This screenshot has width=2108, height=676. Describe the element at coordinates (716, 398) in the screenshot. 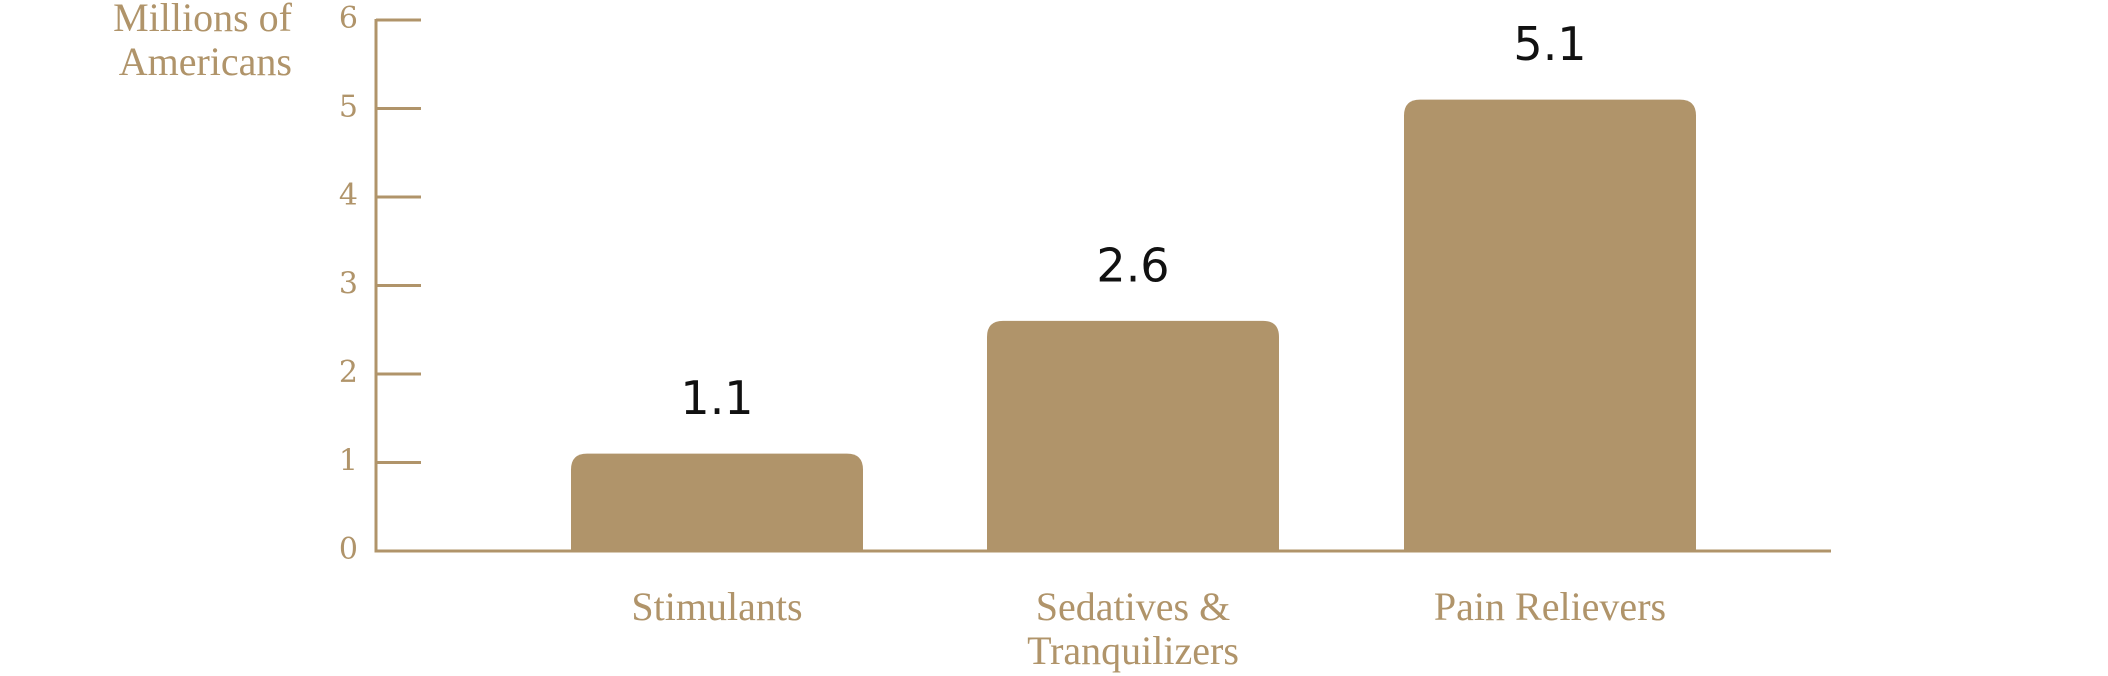

I see `value-label: 1.1` at that location.